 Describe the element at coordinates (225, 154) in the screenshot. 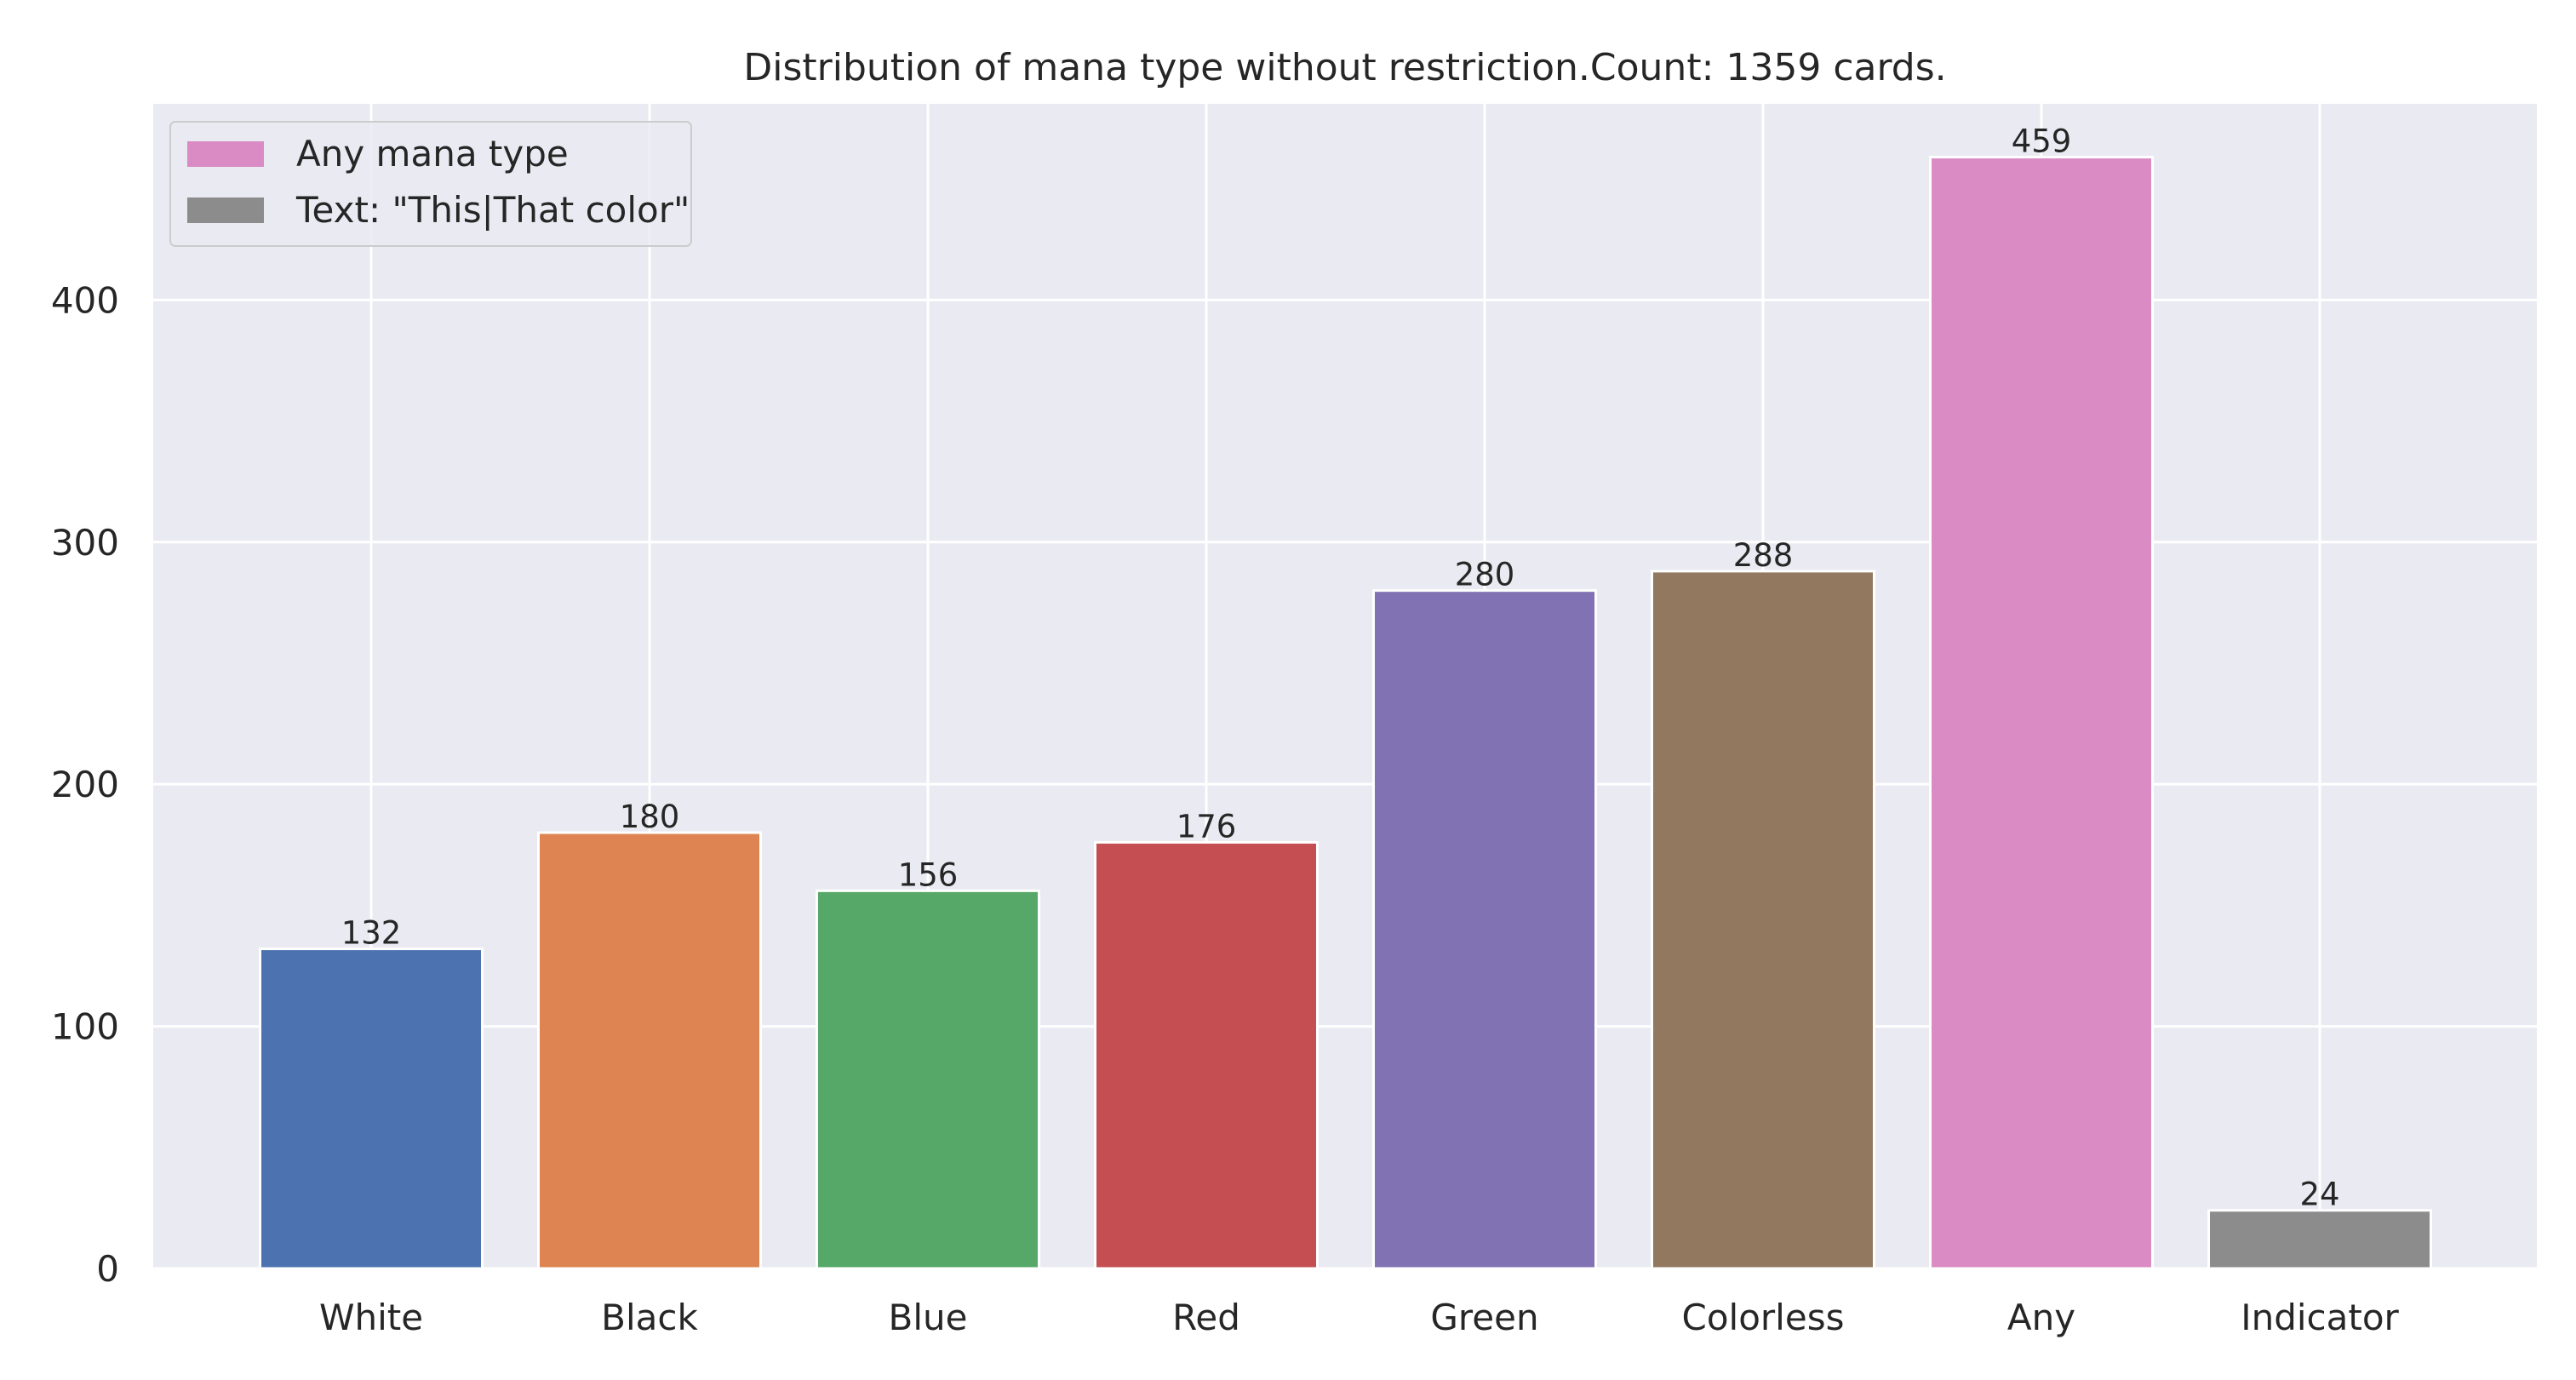

I see `legend-swatch-any` at that location.